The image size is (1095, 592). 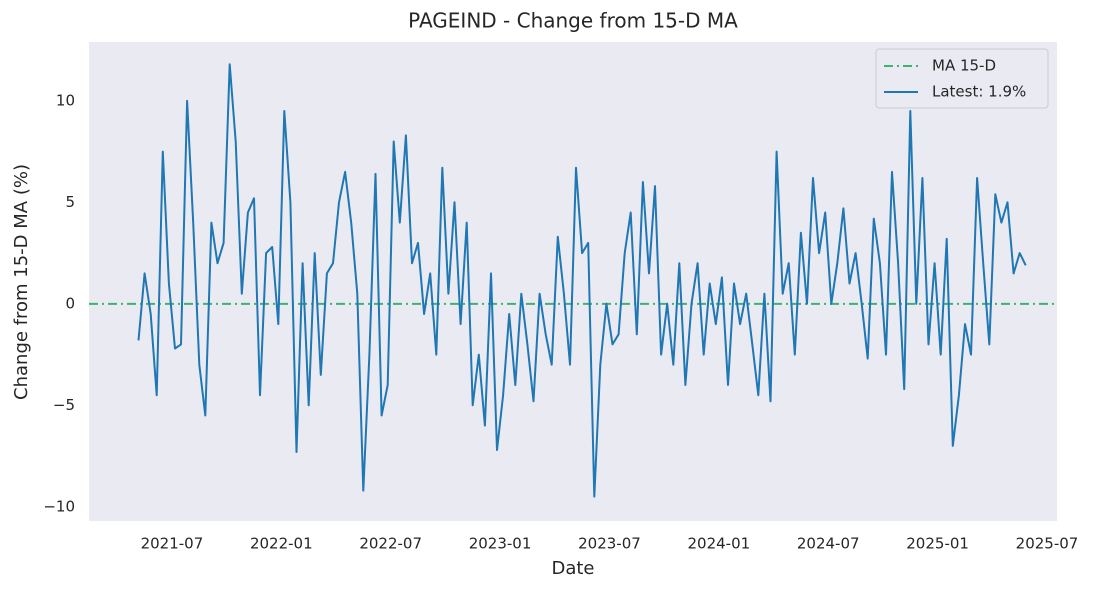 What do you see at coordinates (70, 303) in the screenshot?
I see `y-tick-label: 0` at bounding box center [70, 303].